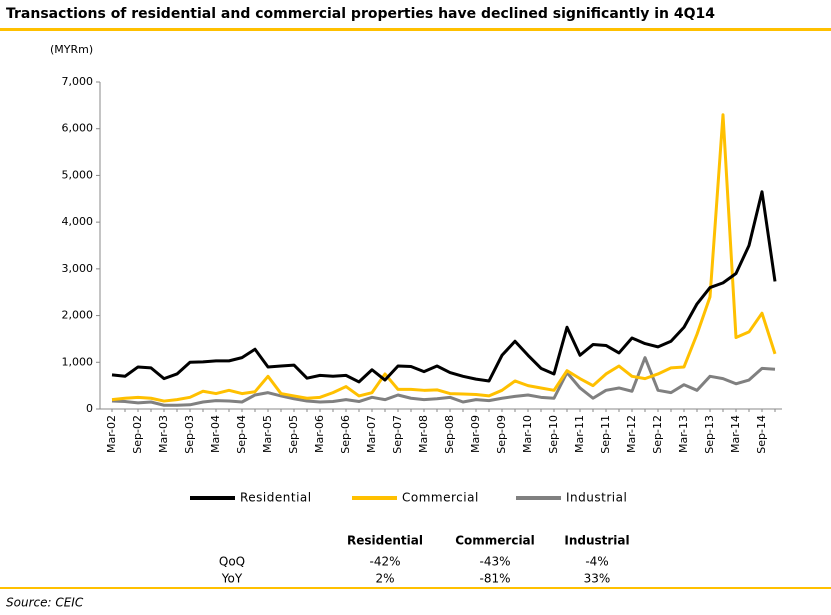 The height and width of the screenshot is (615, 831). I want to click on x-tick-label: Sep-02, so click(137, 434).